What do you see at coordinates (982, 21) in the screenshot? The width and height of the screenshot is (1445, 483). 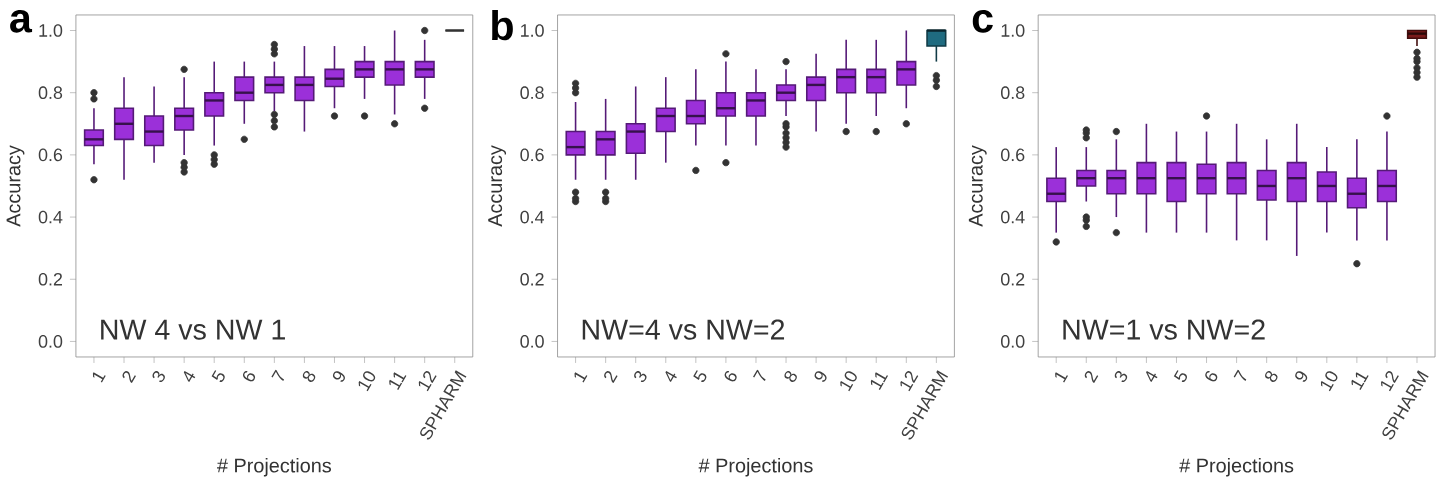 I see `chart-title: c` at bounding box center [982, 21].